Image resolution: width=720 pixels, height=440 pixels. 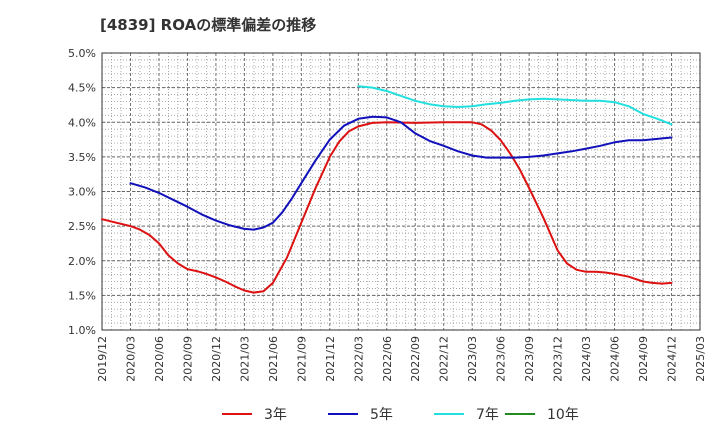 What do you see at coordinates (501, 359) in the screenshot?
I see `x-tick-label: 2023/06` at bounding box center [501, 359].